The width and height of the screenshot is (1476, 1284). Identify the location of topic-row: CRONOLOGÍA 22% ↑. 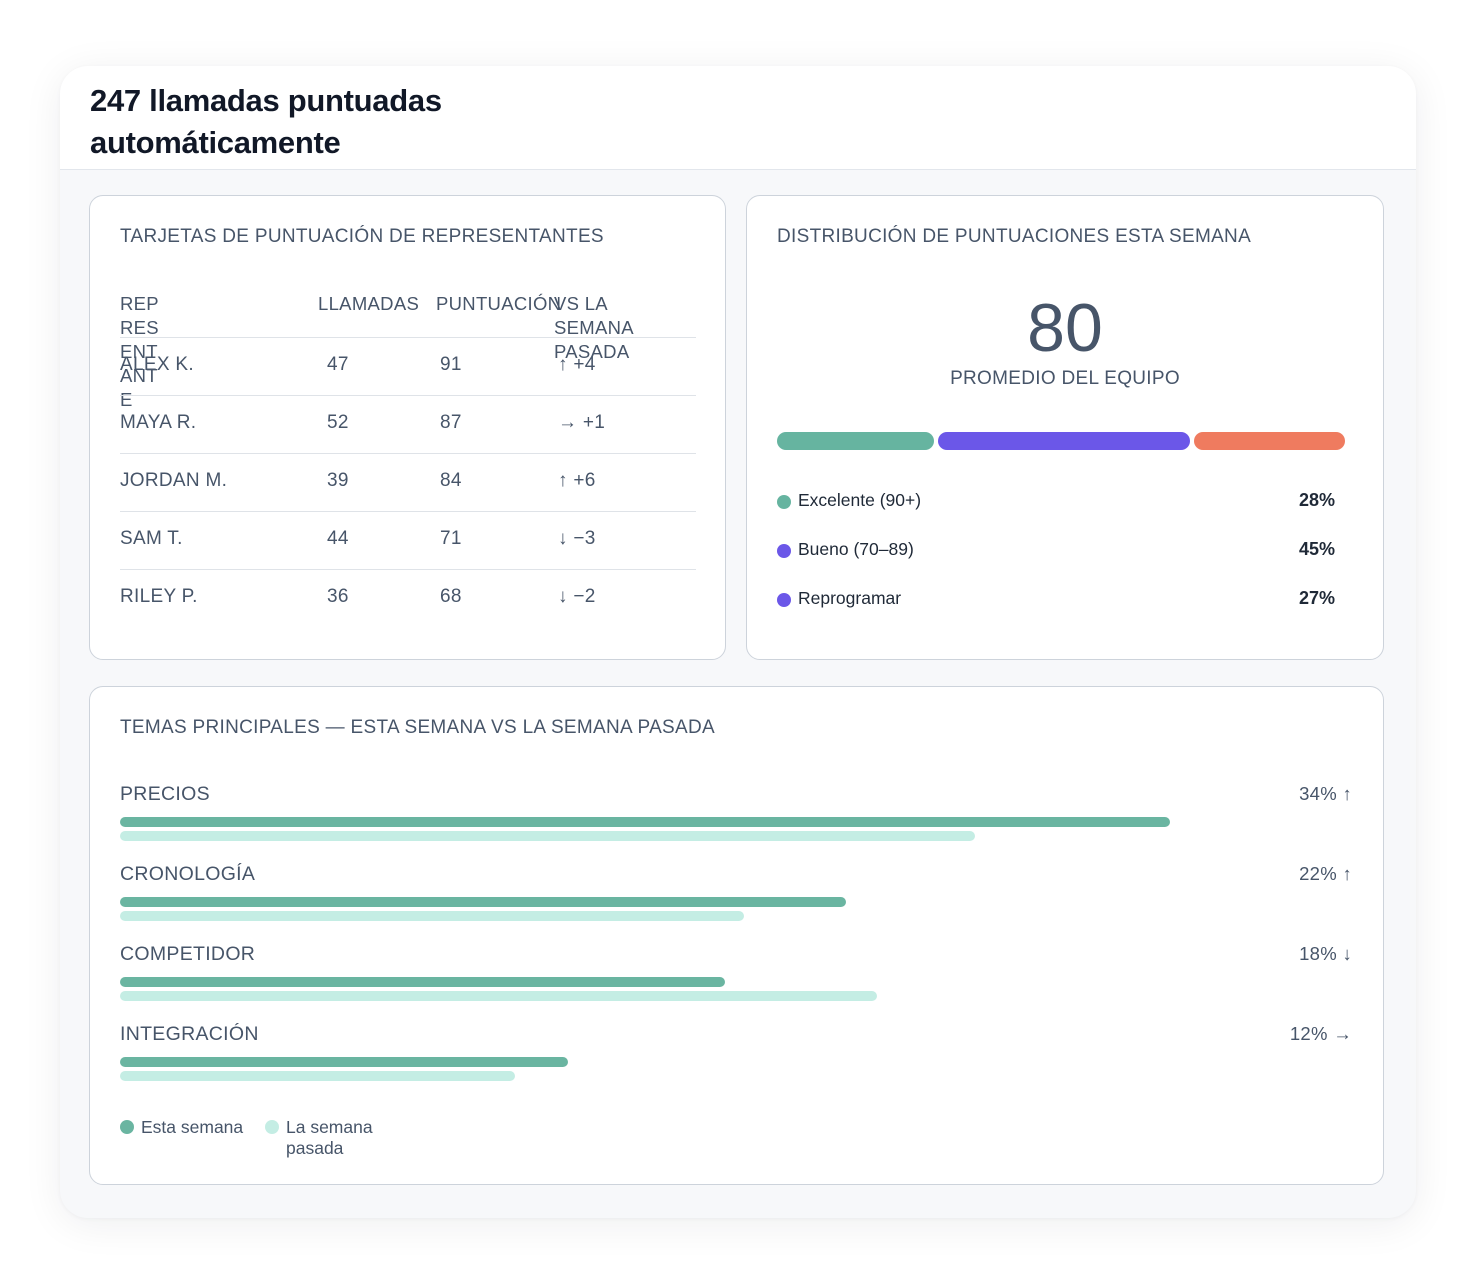
(736, 903).